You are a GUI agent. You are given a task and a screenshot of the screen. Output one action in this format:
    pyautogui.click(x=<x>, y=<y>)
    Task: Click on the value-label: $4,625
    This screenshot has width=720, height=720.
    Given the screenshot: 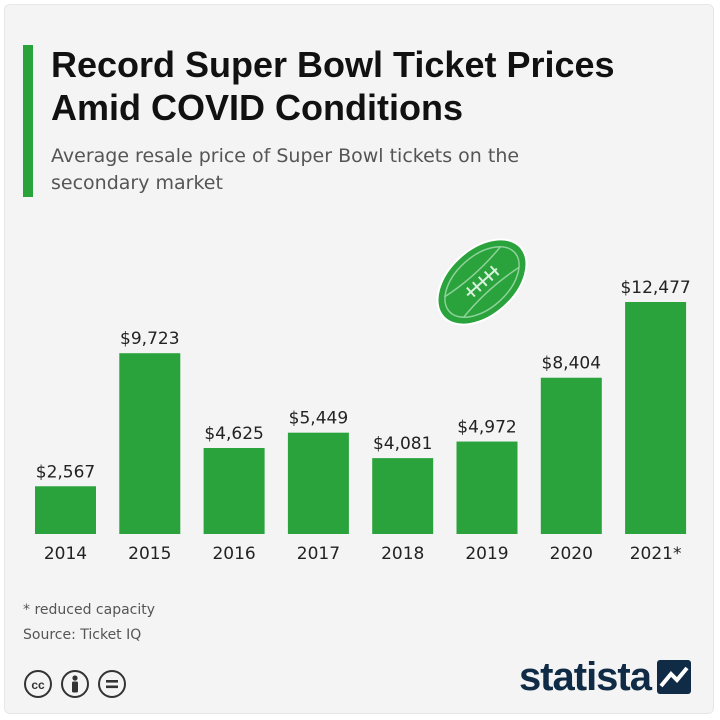 What is the action you would take?
    pyautogui.click(x=233, y=434)
    